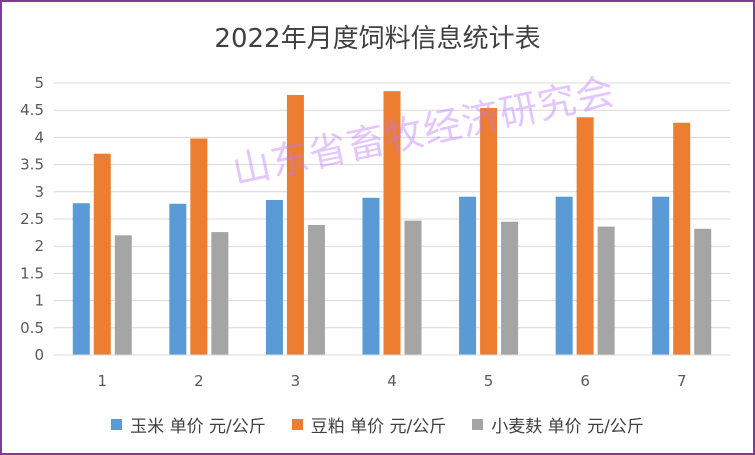 This screenshot has width=755, height=455. I want to click on y-tick-label: 5, so click(39, 83).